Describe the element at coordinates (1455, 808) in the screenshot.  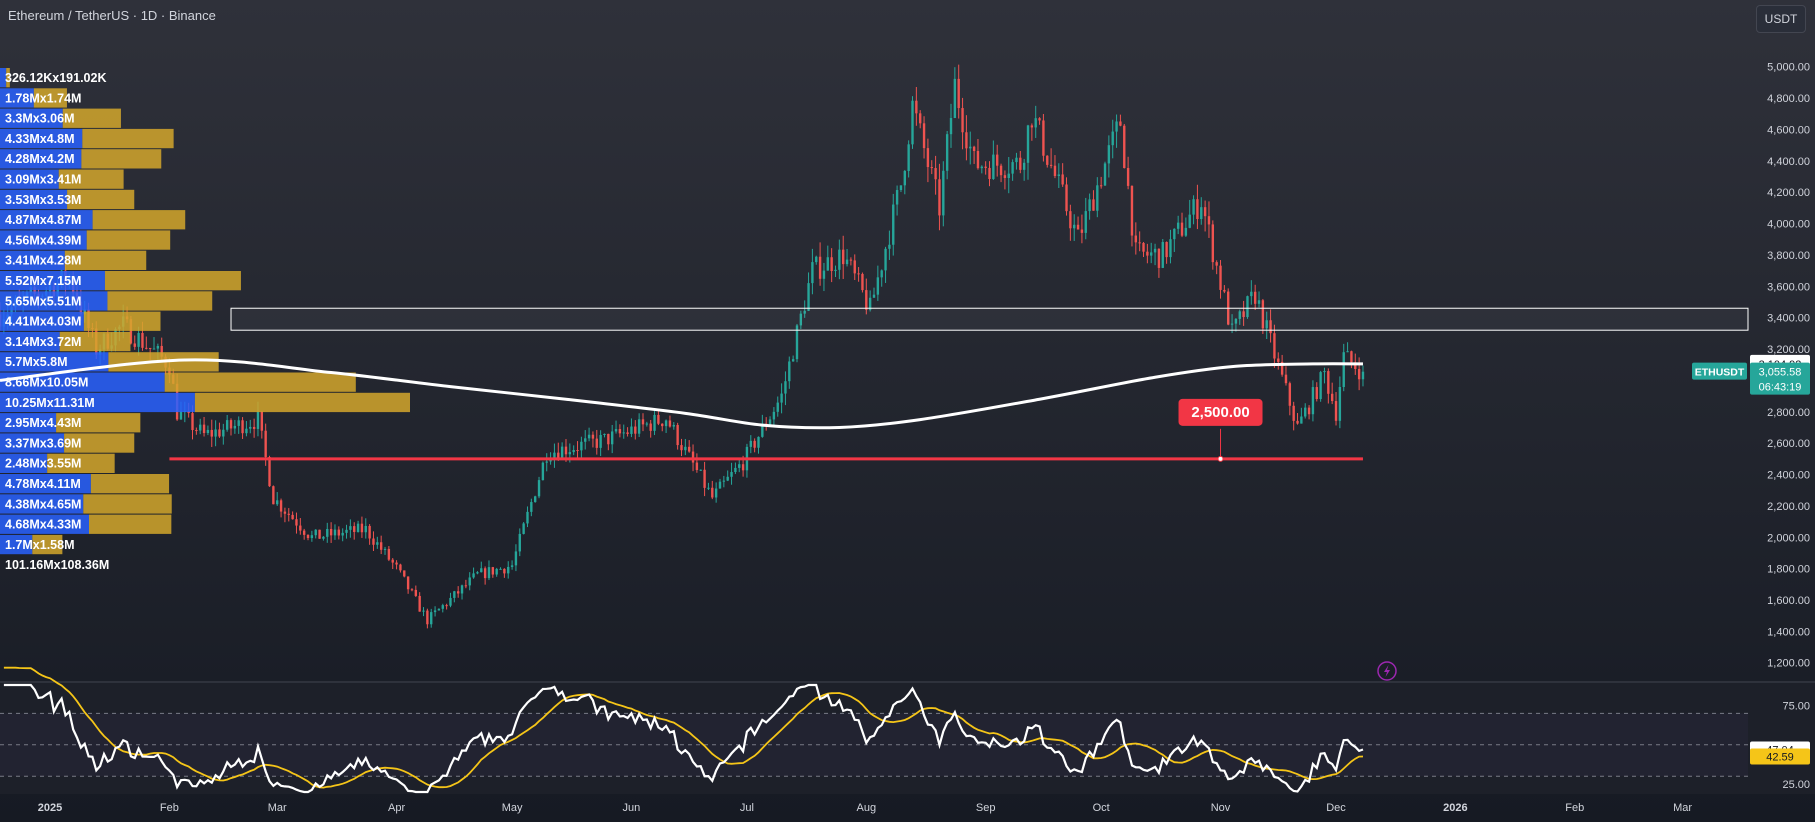
I see `time-tick-label: 2026` at that location.